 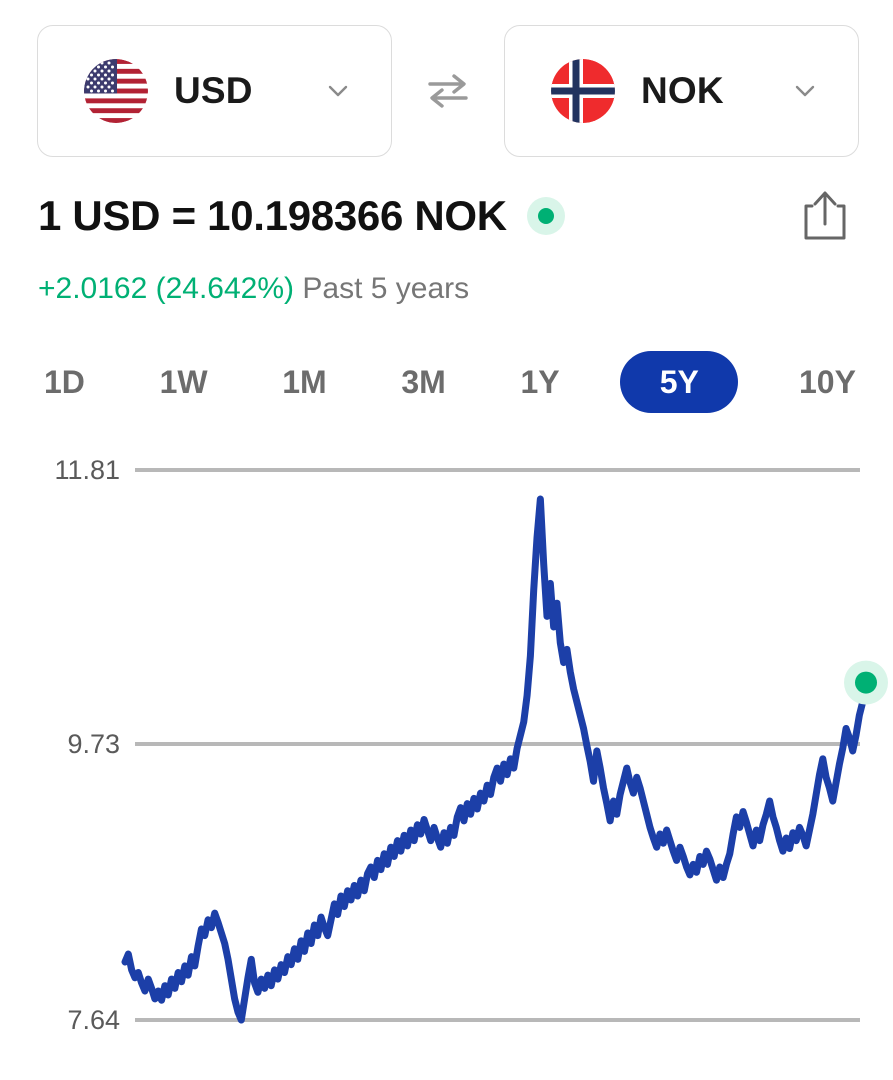 I want to click on tab-1w: 1W, so click(x=183, y=382).